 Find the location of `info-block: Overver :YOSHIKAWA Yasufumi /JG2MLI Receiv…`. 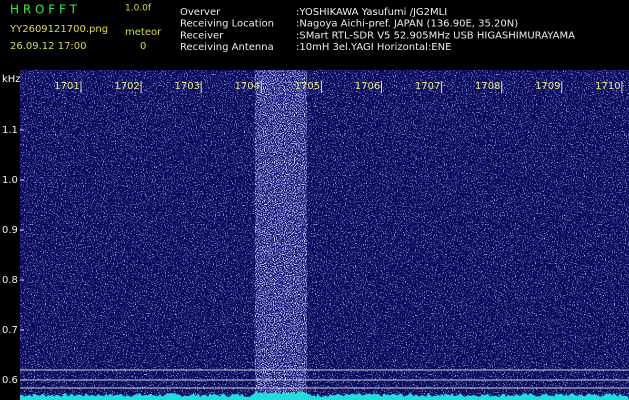

info-block: Overver :YOSHIKAWA Yasufumi /JG2MLI Receiv… is located at coordinates (377, 30).